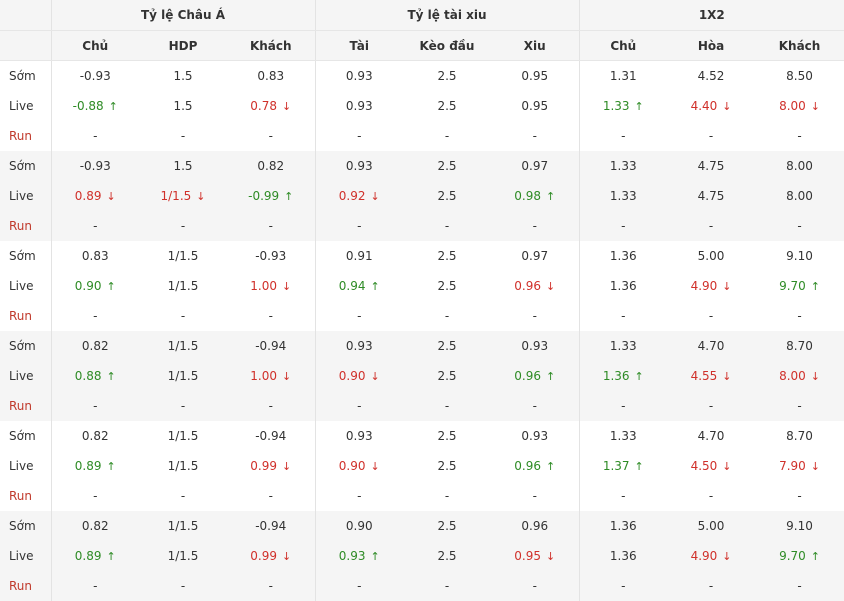 This screenshot has height=601, width=844. Describe the element at coordinates (623, 196) in the screenshot. I see `odds-cell: 1.33` at that location.